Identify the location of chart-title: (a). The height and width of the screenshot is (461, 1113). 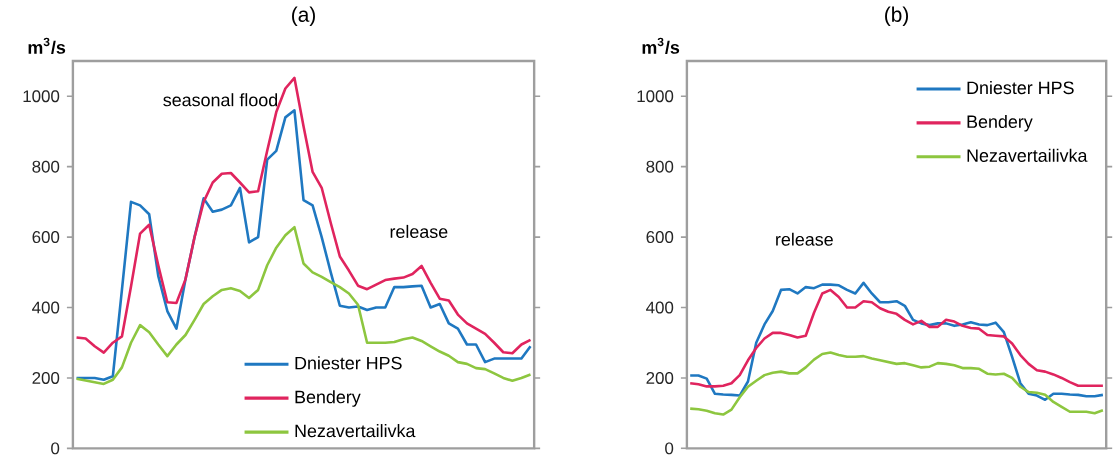
(303, 16).